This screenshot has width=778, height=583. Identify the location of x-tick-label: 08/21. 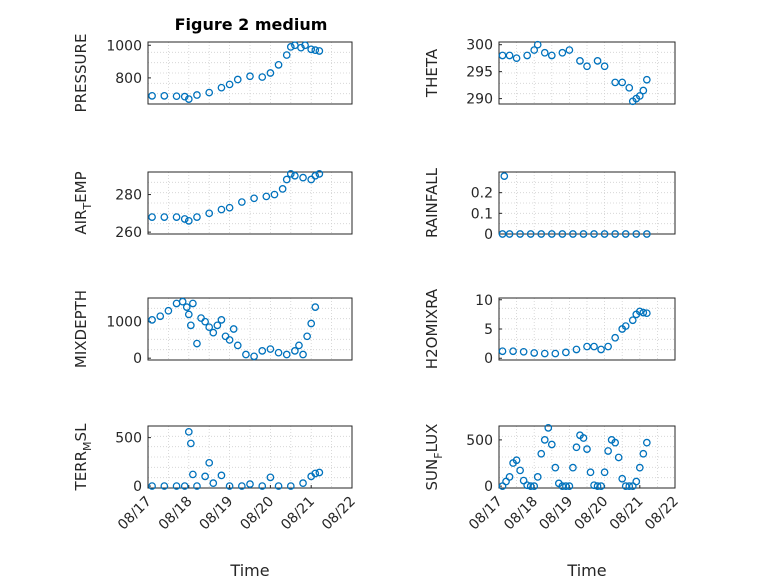
(298, 514).